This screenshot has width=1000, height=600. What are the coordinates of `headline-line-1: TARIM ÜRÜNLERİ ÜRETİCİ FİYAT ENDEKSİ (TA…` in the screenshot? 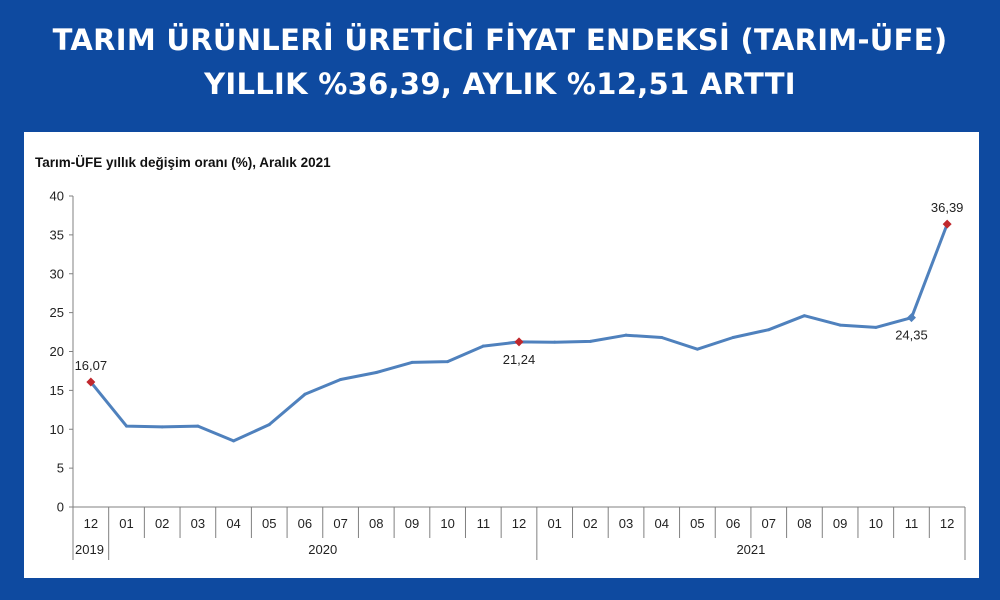 It's located at (500, 40).